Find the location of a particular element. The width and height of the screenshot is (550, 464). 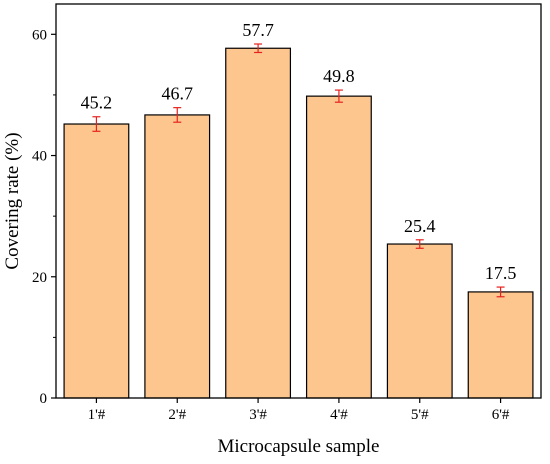

x-axis-ticks: 1'# 2'# 3'# 4'# 5'# 6'# is located at coordinates (299, 410).